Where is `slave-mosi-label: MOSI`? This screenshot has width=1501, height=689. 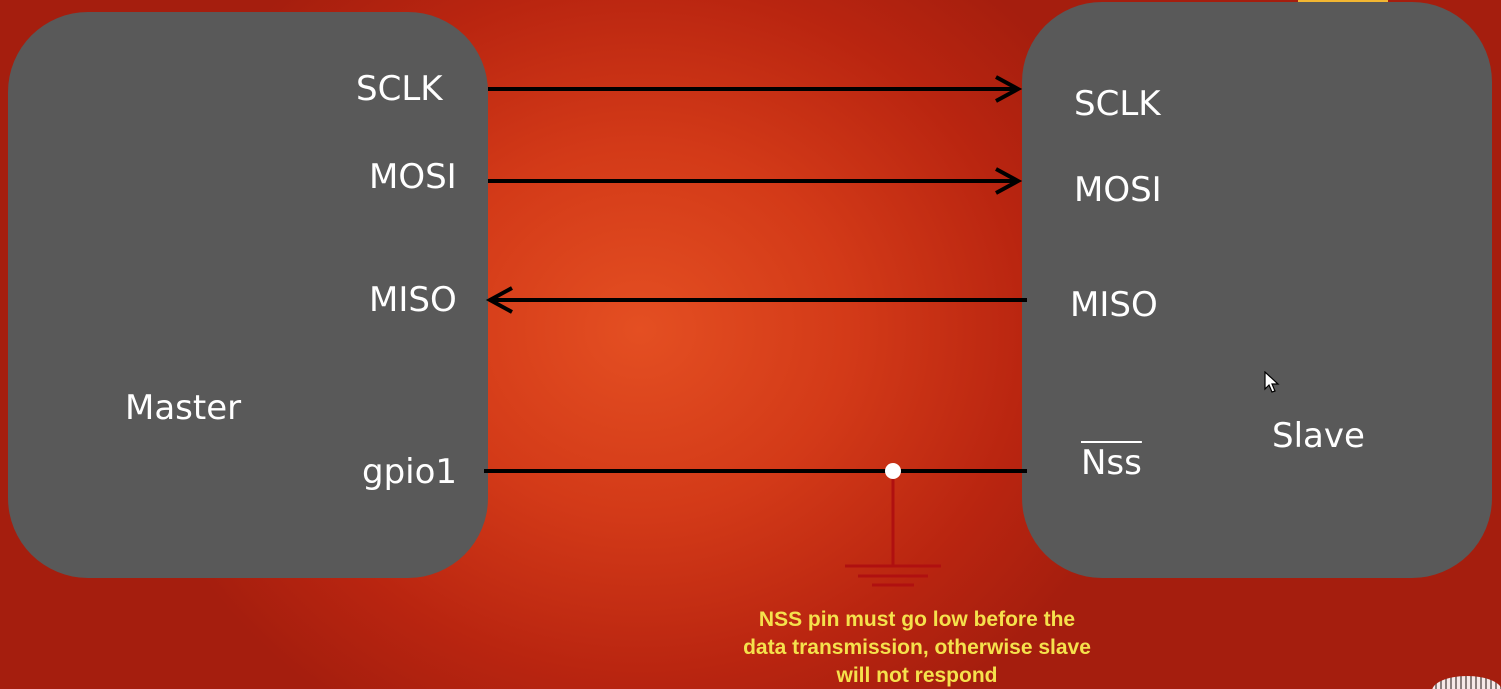
slave-mosi-label: MOSI is located at coordinates (1118, 190).